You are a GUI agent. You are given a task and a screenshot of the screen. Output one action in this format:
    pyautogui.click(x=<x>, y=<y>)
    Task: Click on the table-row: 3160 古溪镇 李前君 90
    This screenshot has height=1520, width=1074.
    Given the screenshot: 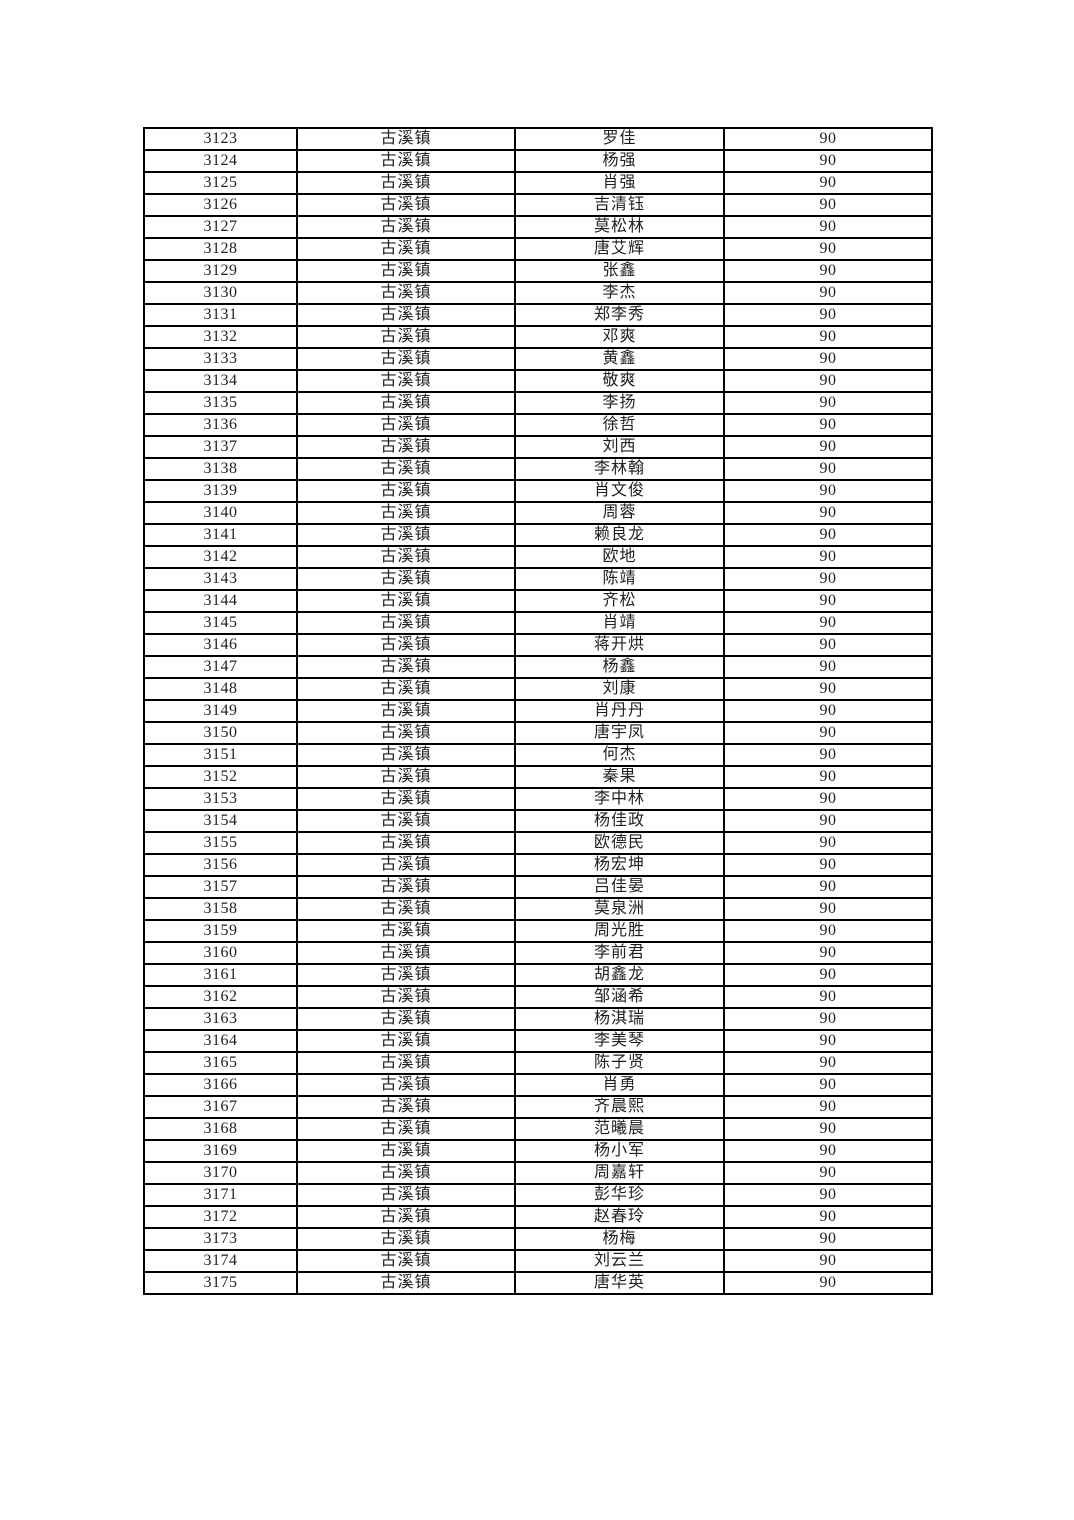 What is the action you would take?
    pyautogui.click(x=538, y=953)
    